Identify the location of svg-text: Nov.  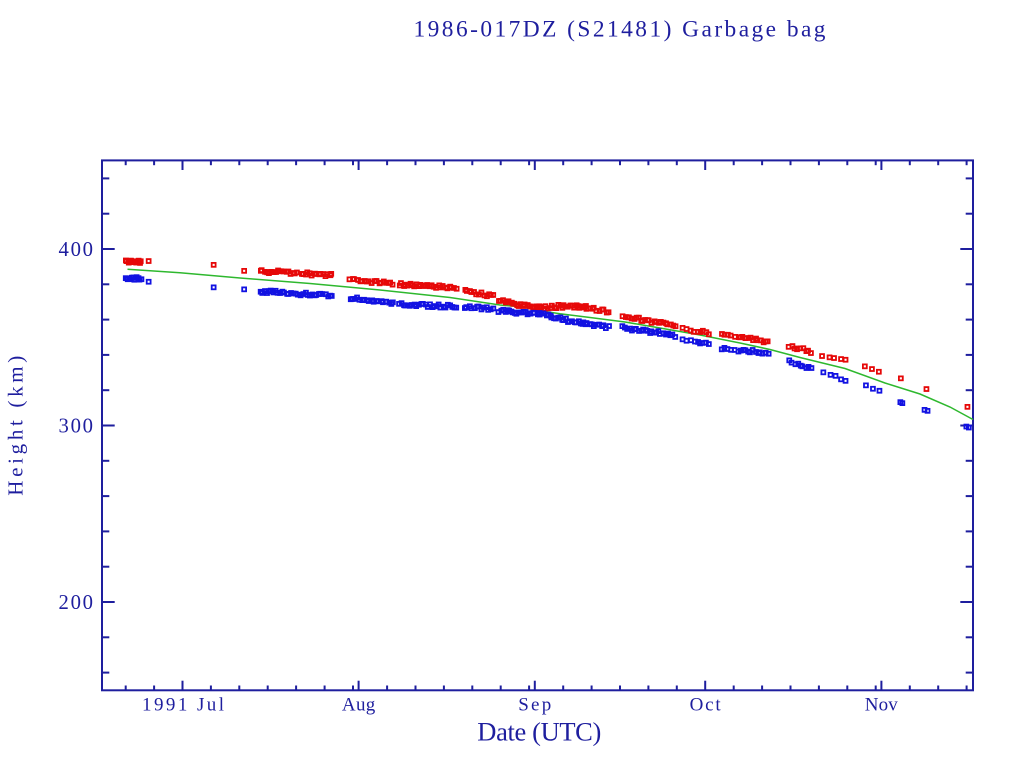
(882, 704).